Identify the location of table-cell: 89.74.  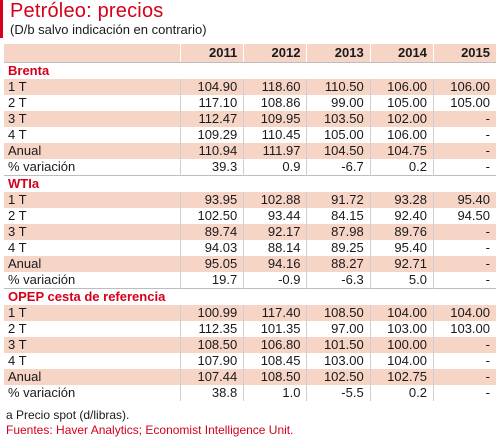
(211, 232).